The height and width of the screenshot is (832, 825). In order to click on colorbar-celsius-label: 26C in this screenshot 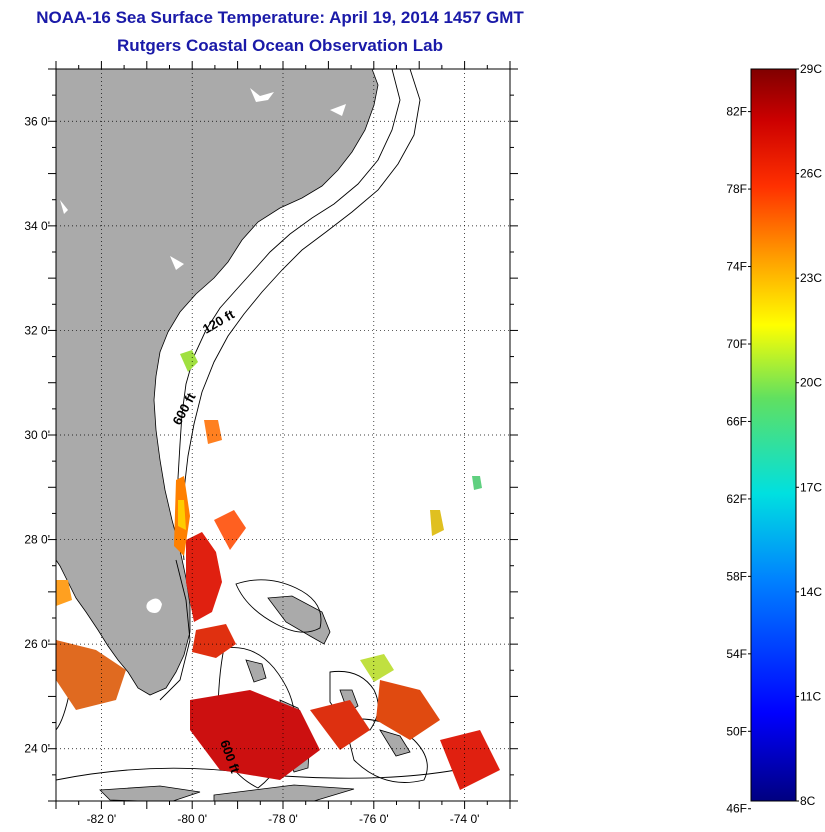, I will do `click(811, 174)`.